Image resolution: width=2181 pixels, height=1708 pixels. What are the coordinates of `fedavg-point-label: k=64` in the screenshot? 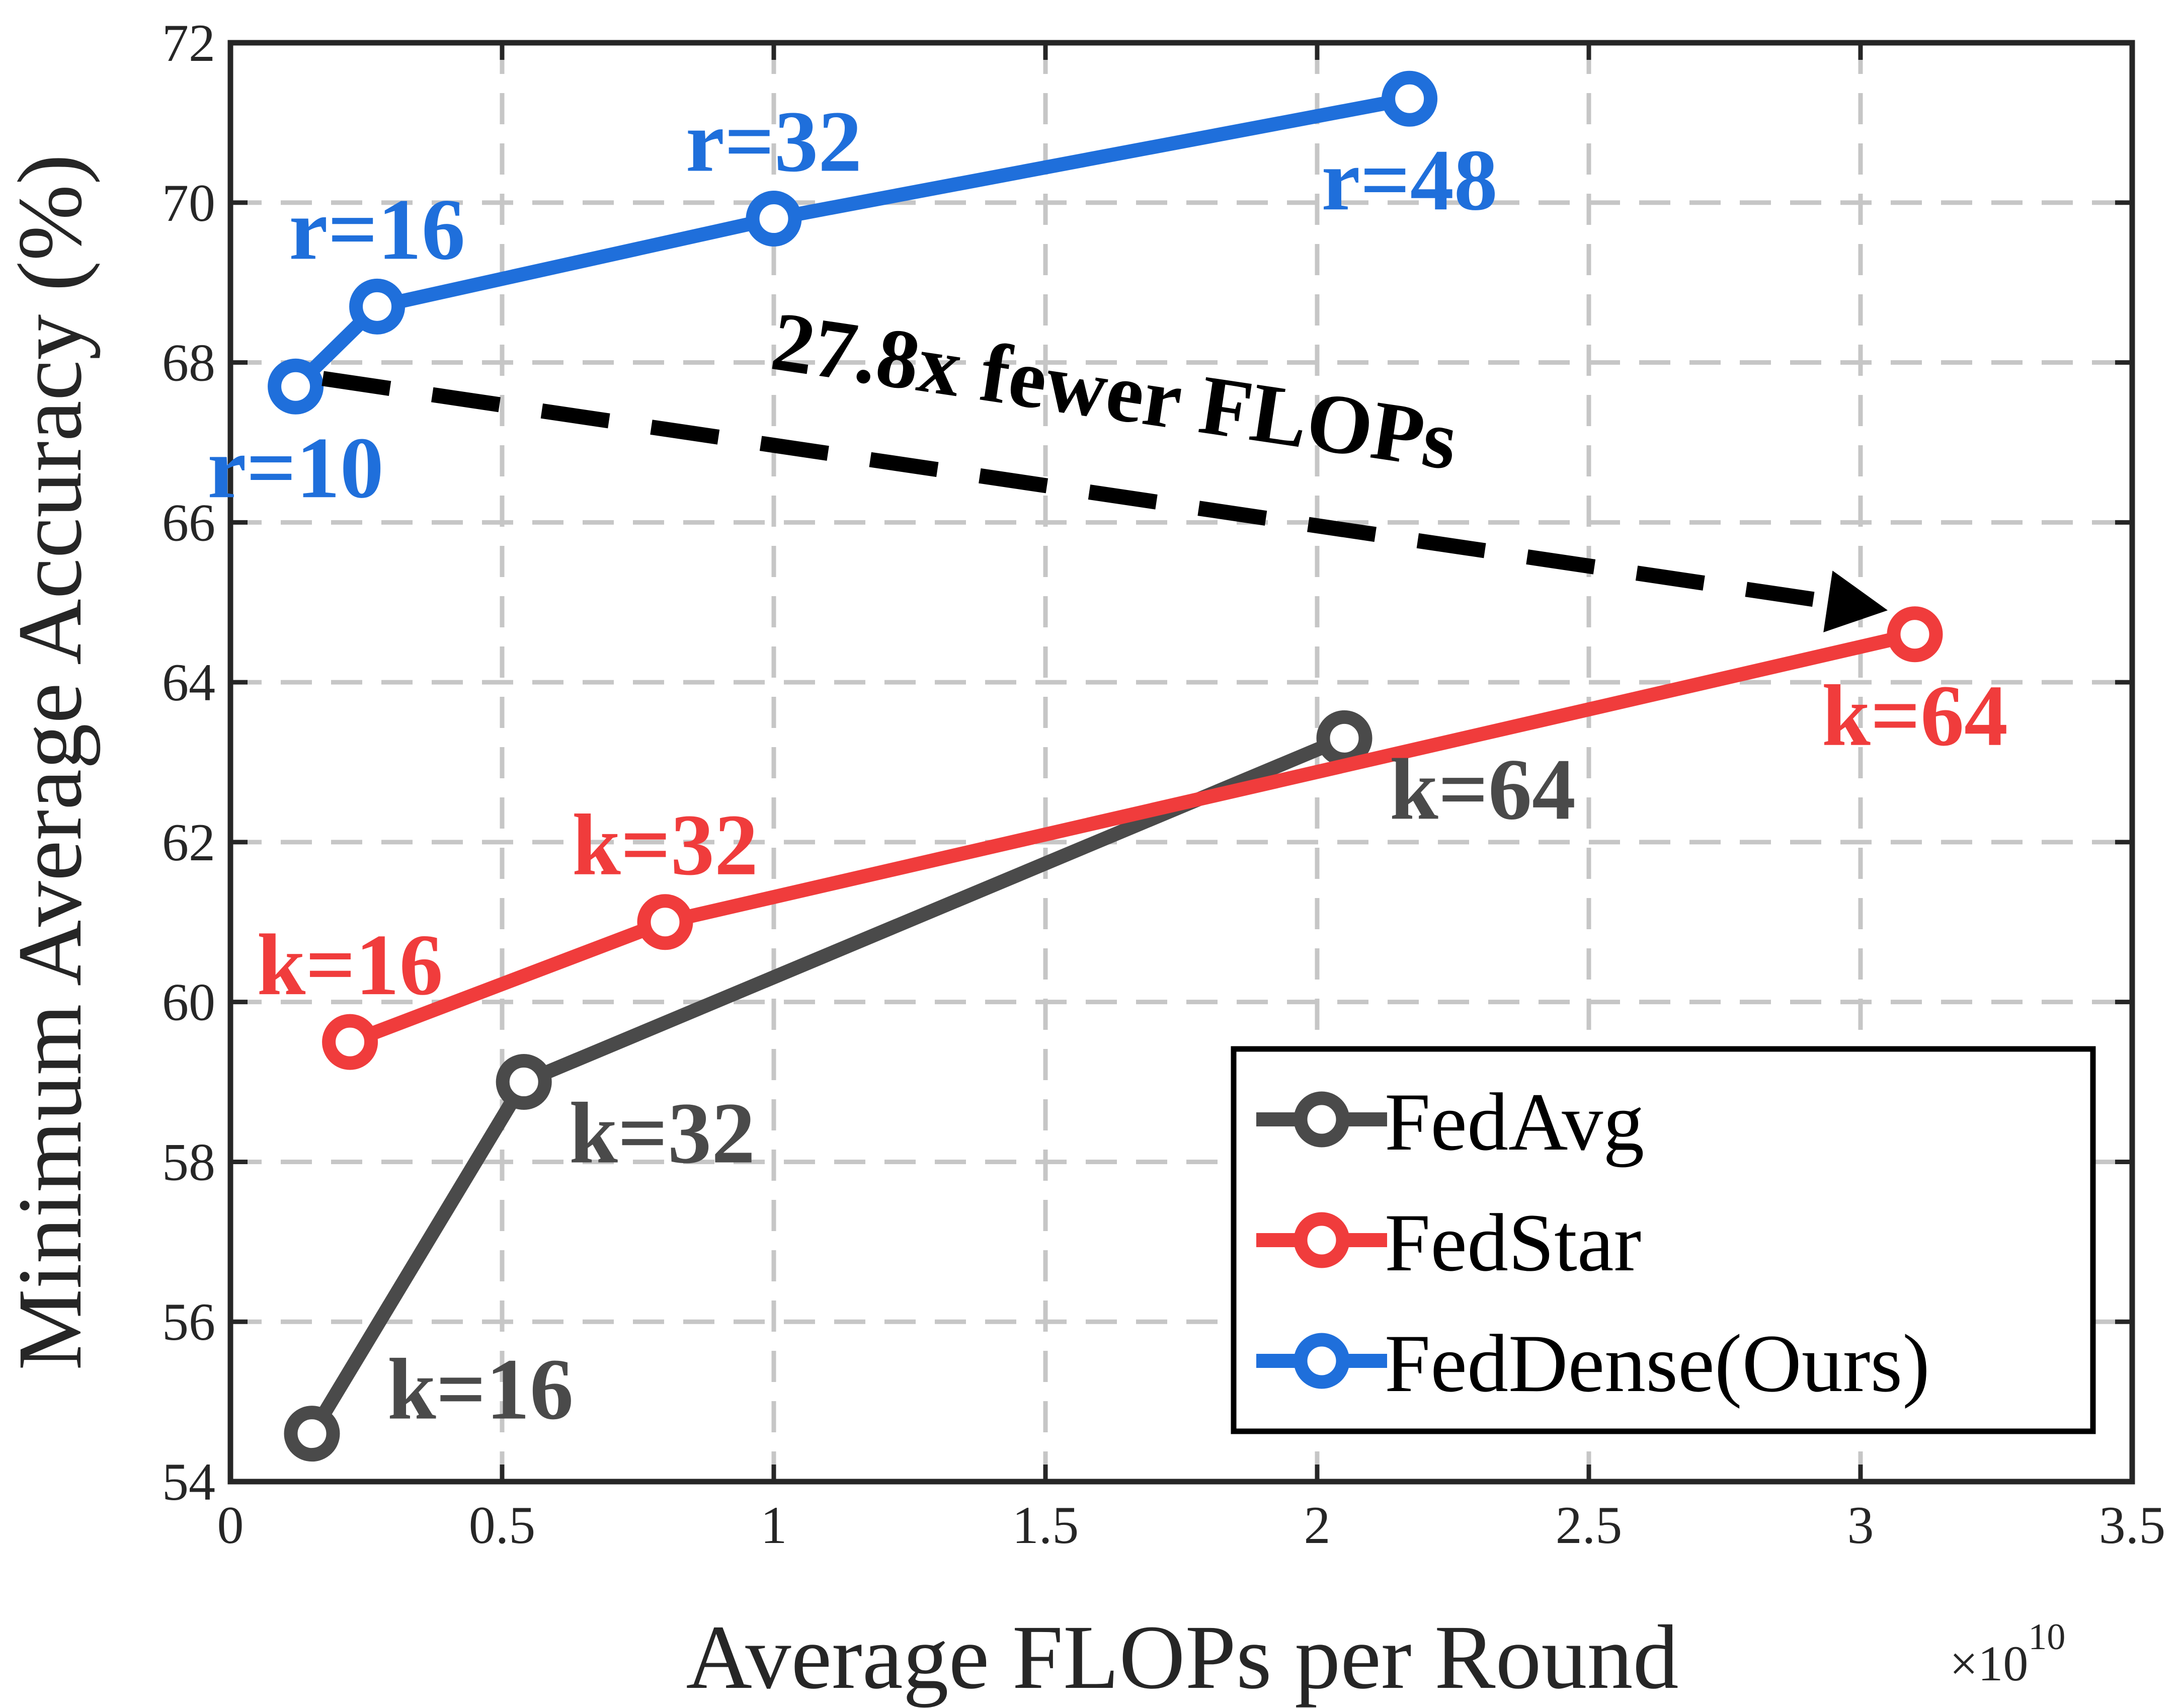 It's located at (1483, 789).